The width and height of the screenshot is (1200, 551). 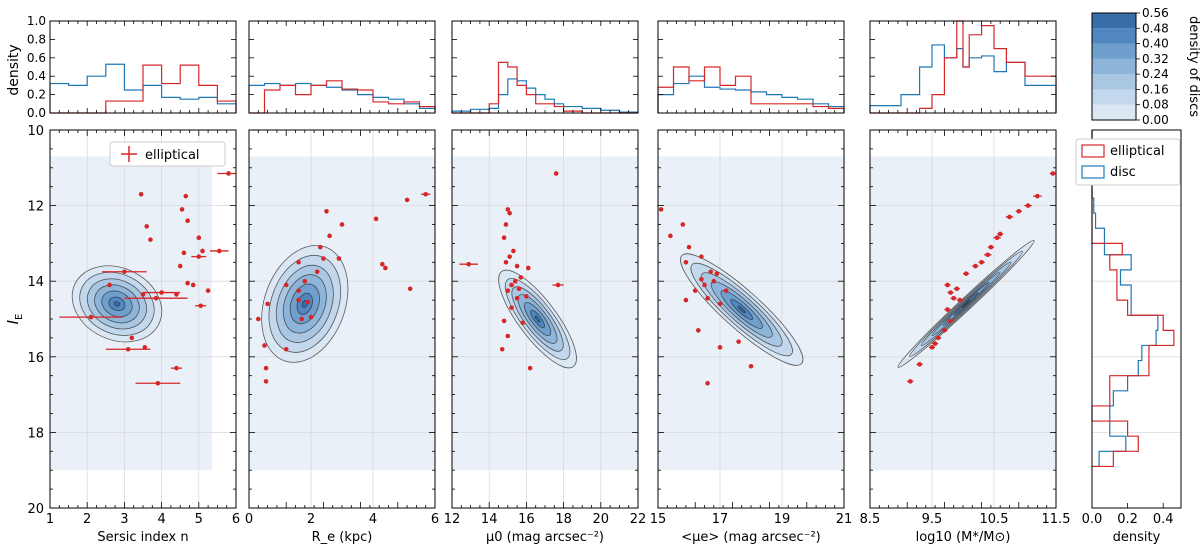 I want to click on colorbar-frame, so click(x=1114, y=66).